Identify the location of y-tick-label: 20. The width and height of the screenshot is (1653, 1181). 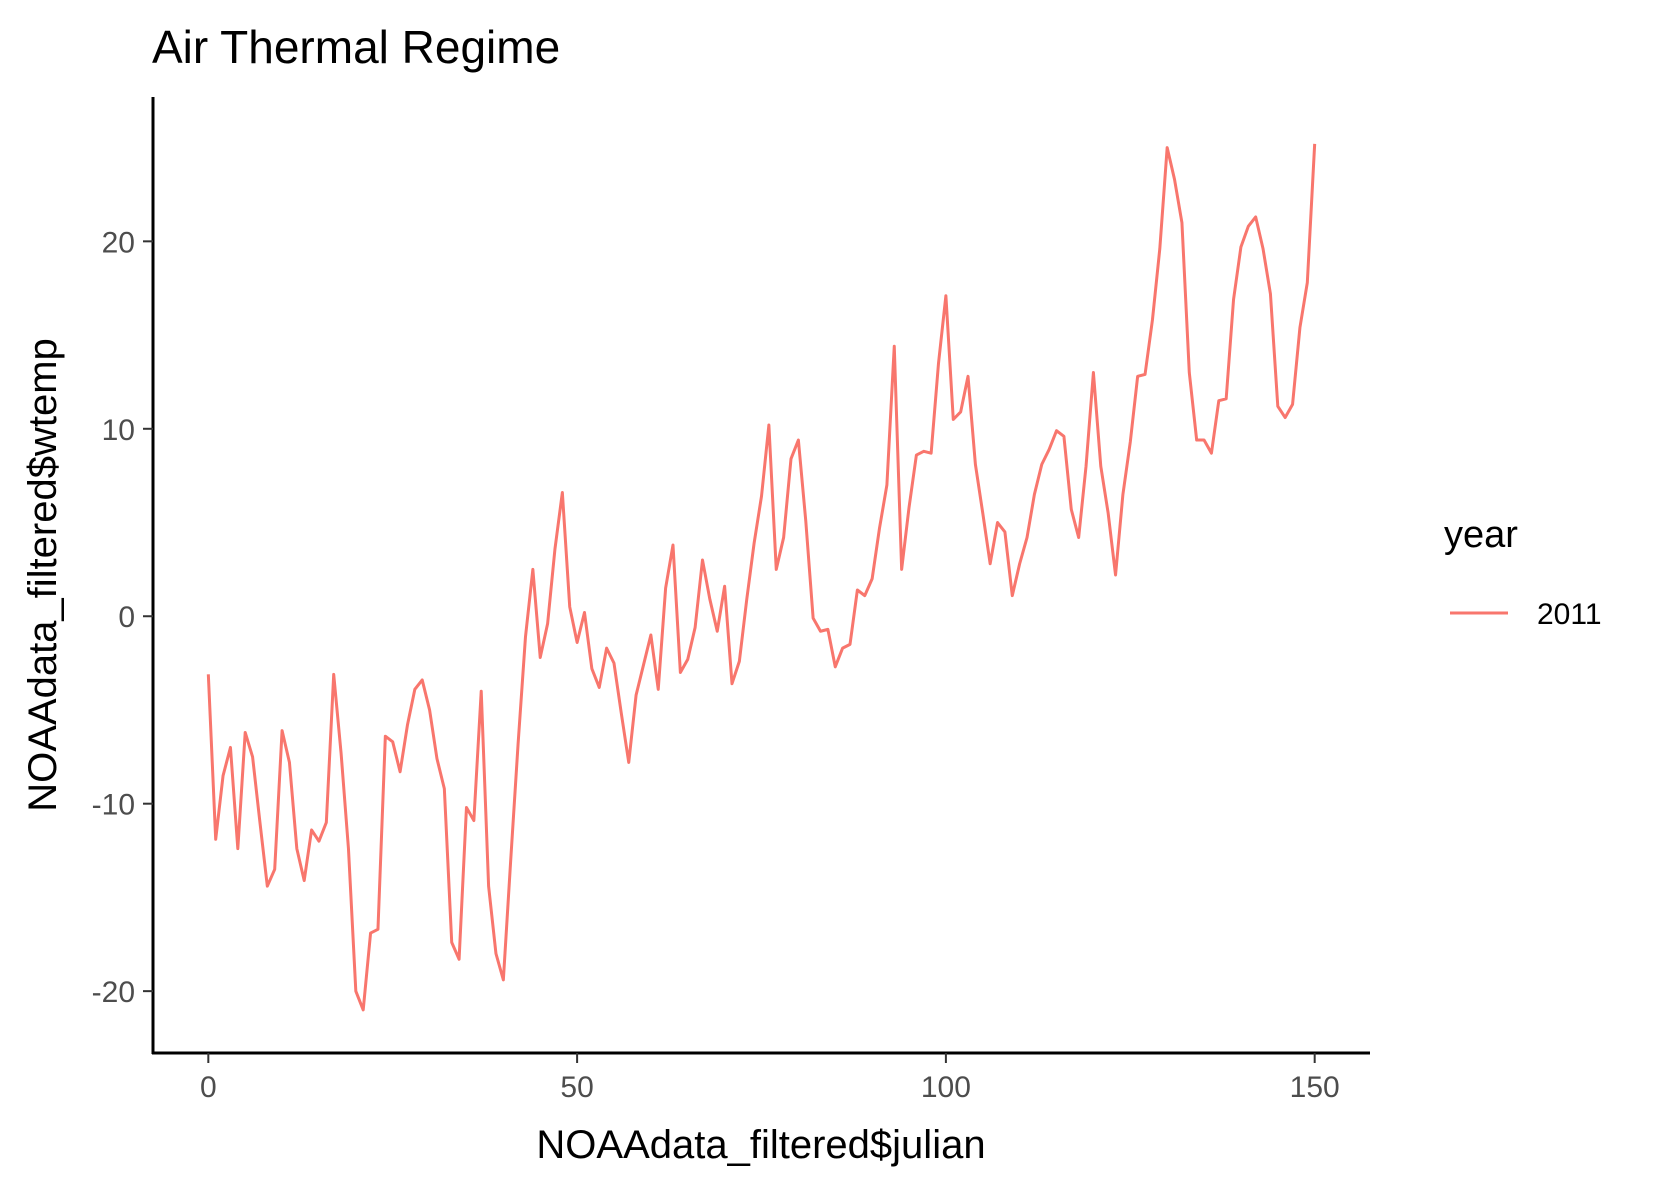
(118, 242).